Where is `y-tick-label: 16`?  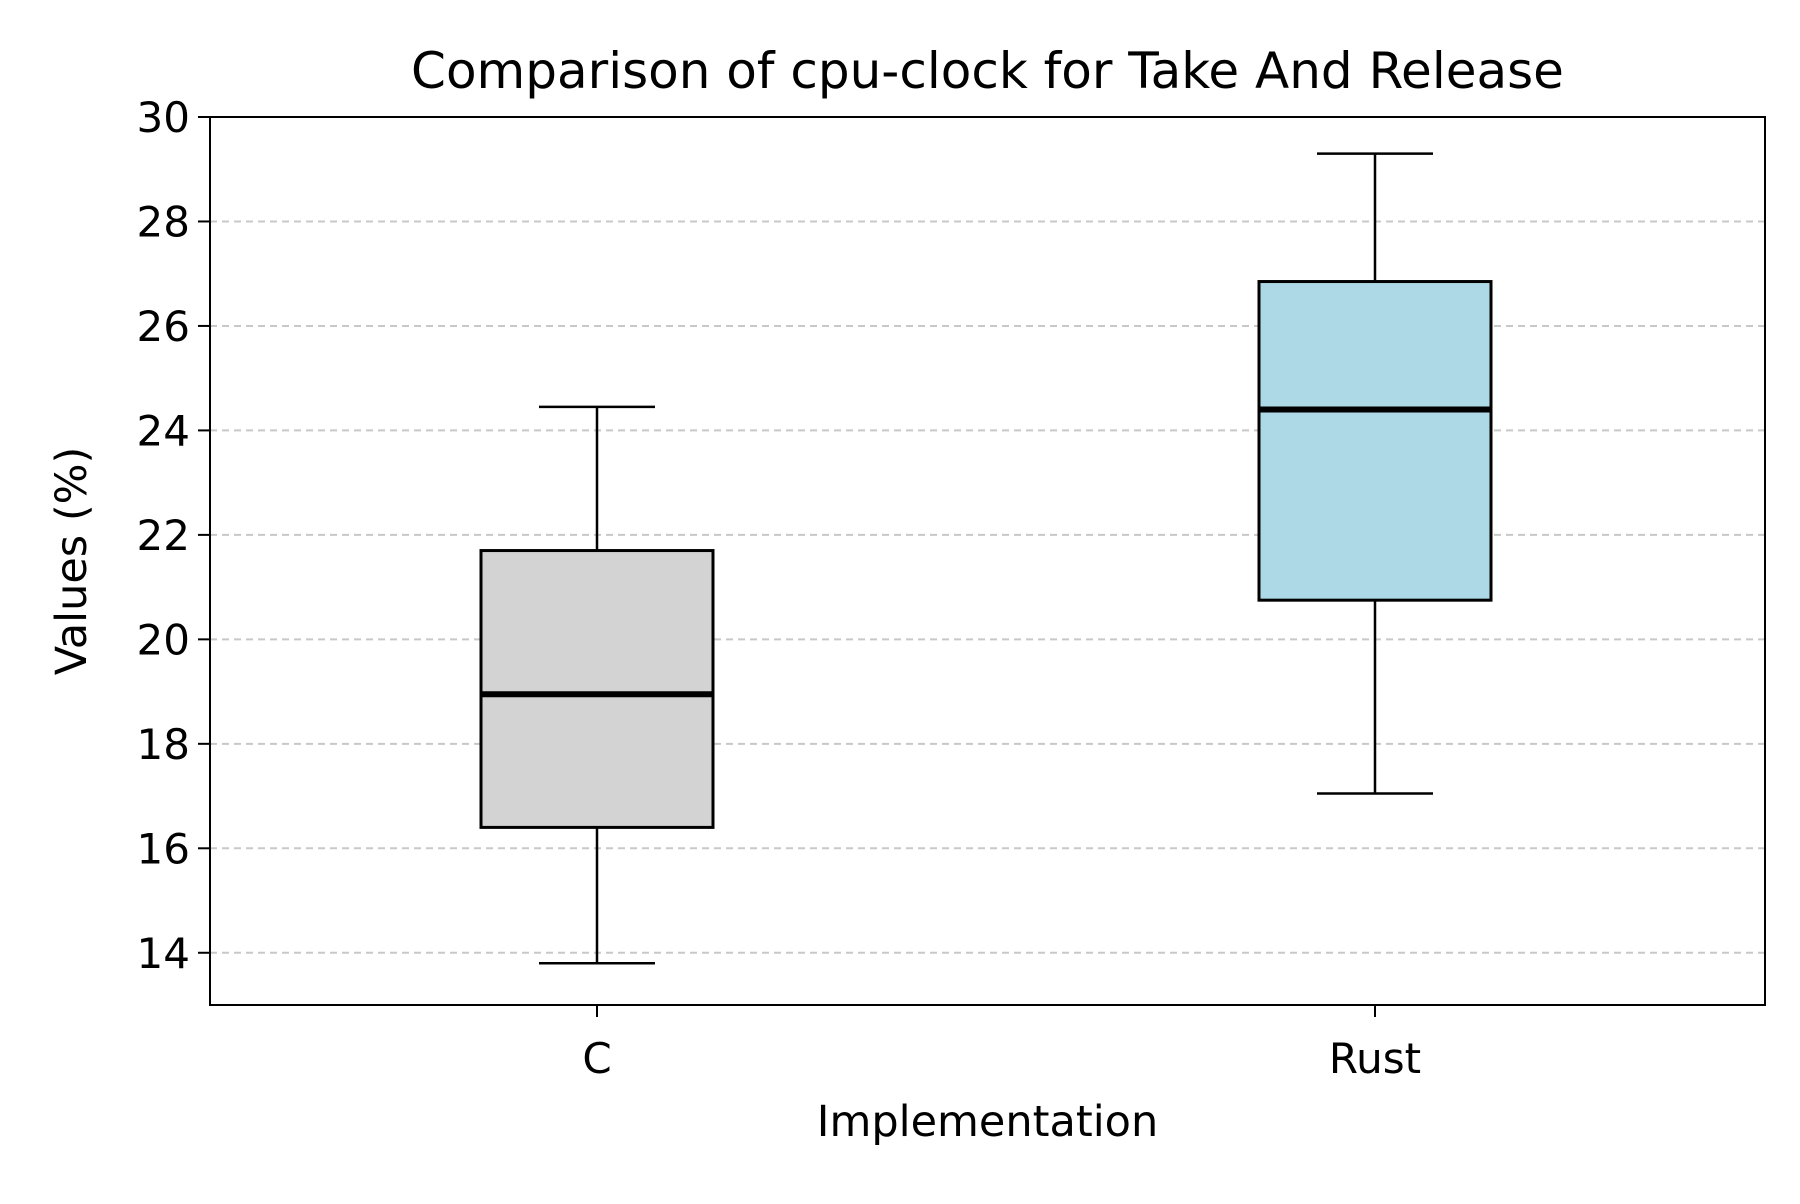
y-tick-label: 16 is located at coordinates (163, 848).